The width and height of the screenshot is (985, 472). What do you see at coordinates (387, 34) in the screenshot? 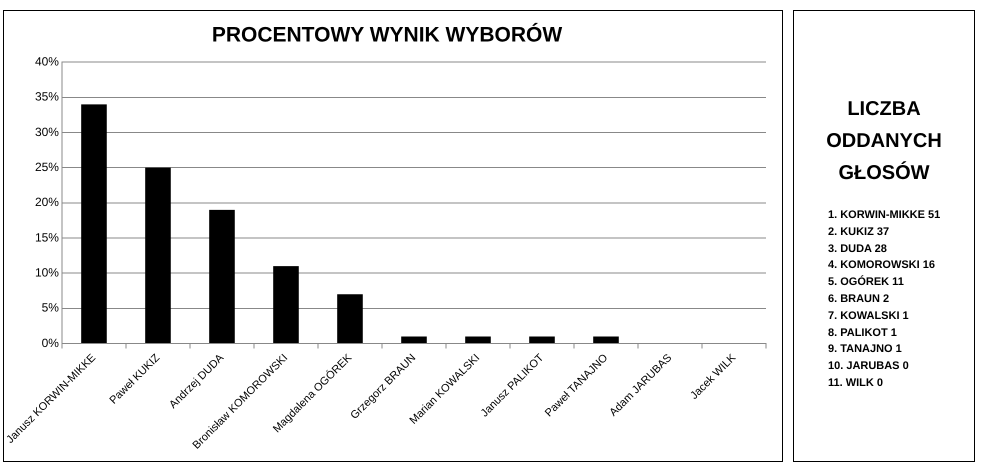
I see `chart-title: PROCENTOWY WYNIK WYBORÓW` at bounding box center [387, 34].